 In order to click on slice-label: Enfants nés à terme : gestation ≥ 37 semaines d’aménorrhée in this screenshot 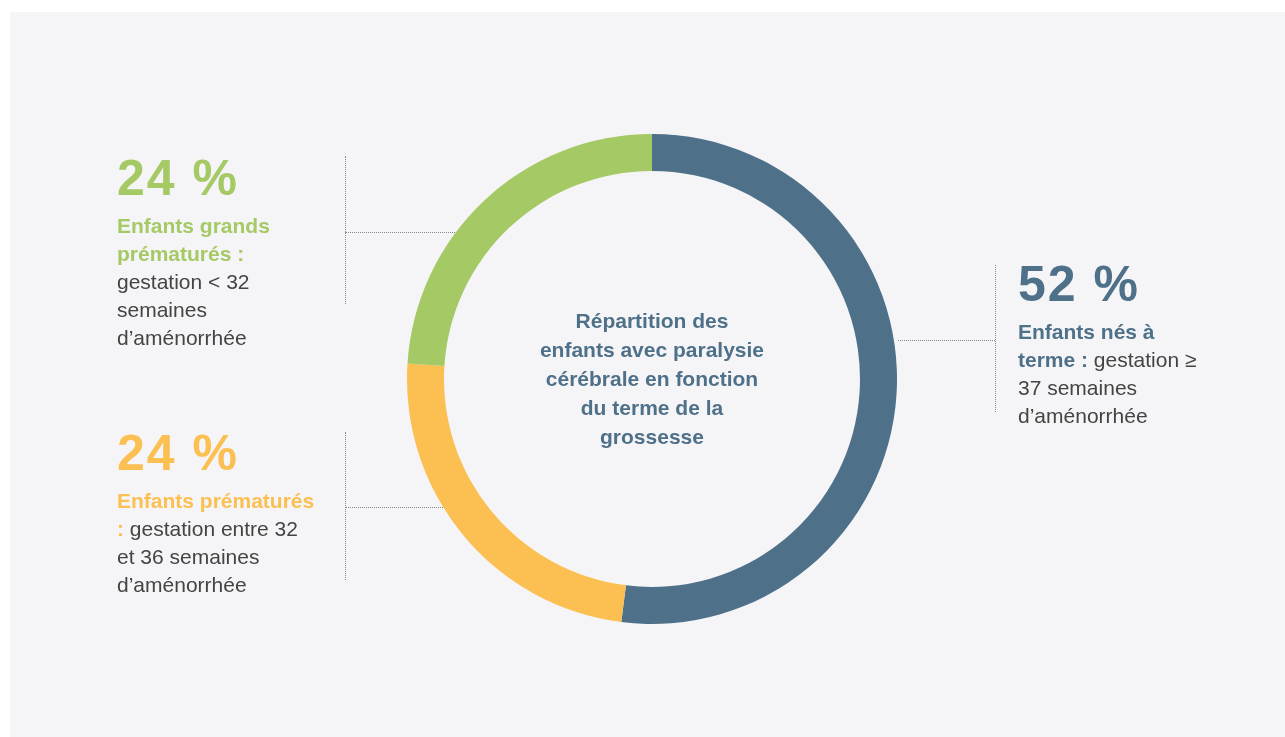, I will do `click(1107, 373)`.